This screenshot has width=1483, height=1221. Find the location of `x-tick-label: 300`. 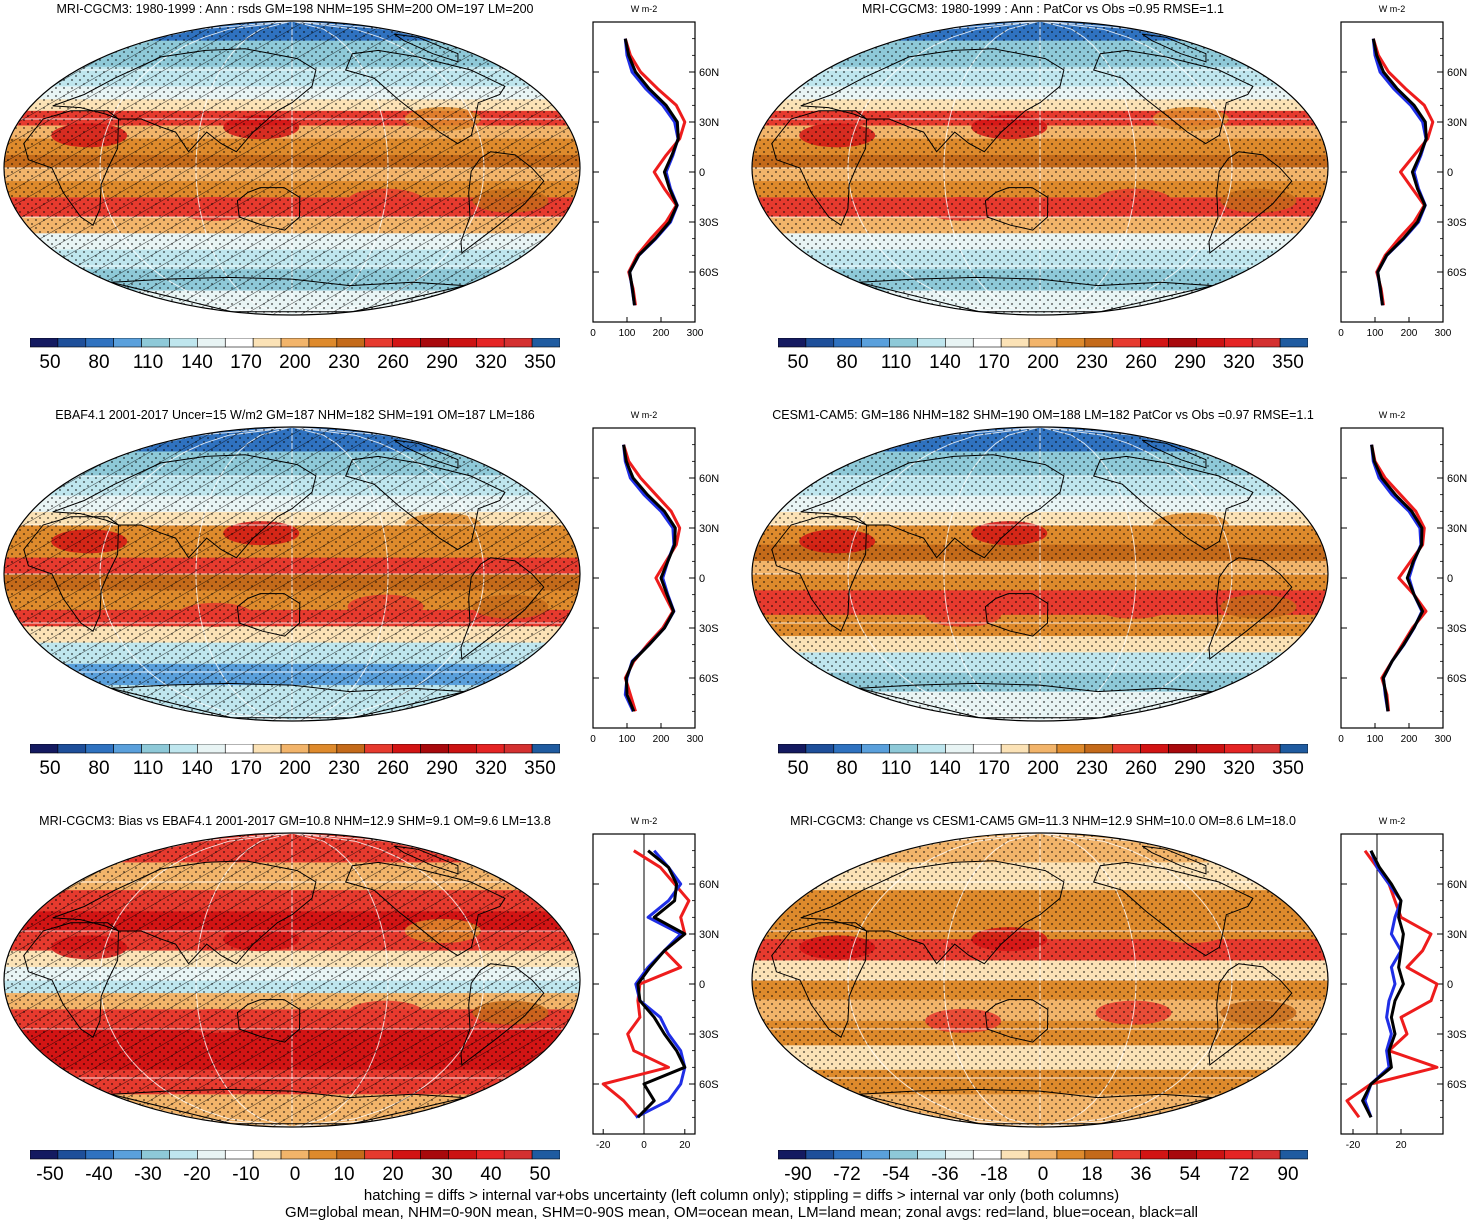

x-tick-label: 300 is located at coordinates (1443, 739).